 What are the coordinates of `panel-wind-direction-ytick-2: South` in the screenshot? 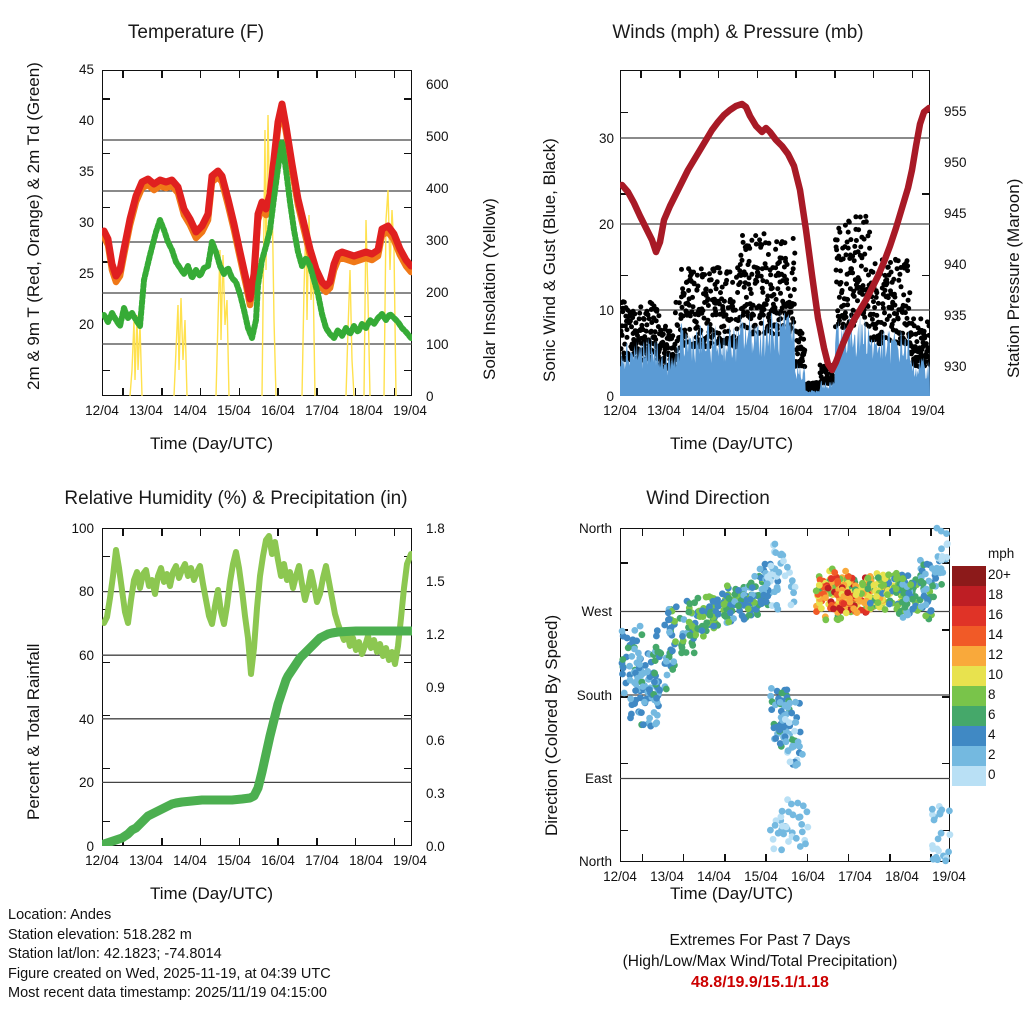 It's located at (594, 695).